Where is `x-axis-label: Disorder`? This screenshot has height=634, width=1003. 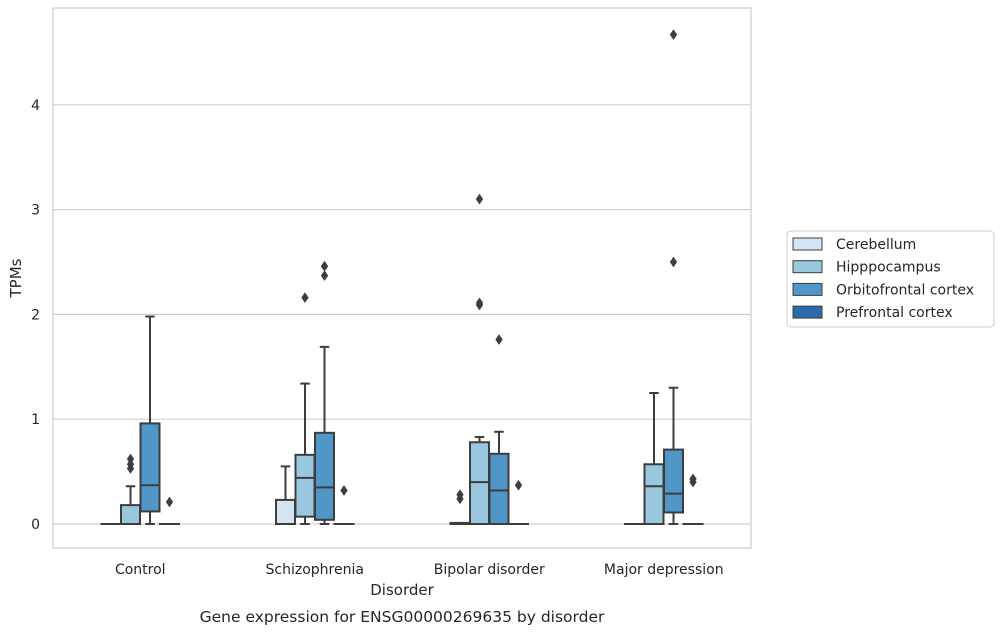 x-axis-label: Disorder is located at coordinates (402, 590).